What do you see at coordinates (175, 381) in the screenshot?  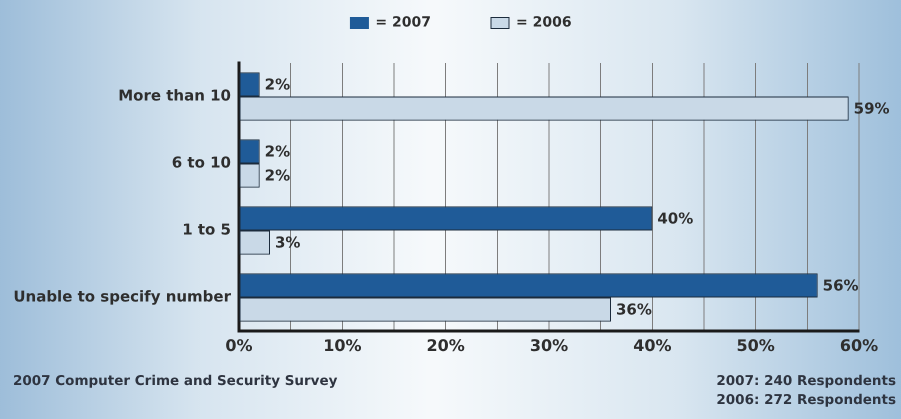 I see `text: 2007 Computer Crime and Security Survey` at bounding box center [175, 381].